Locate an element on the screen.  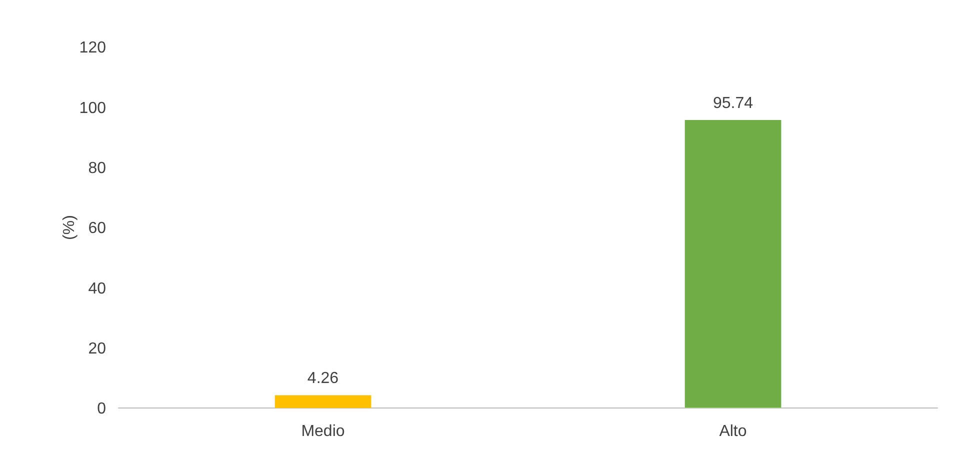
data-label: 95.74 is located at coordinates (733, 103).